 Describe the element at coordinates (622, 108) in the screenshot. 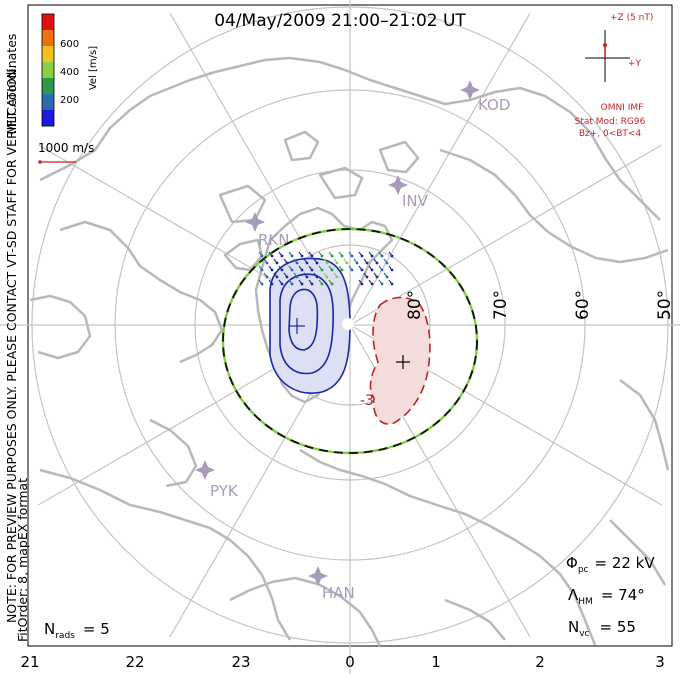

I see `imf-source: OMNI IMF` at that location.